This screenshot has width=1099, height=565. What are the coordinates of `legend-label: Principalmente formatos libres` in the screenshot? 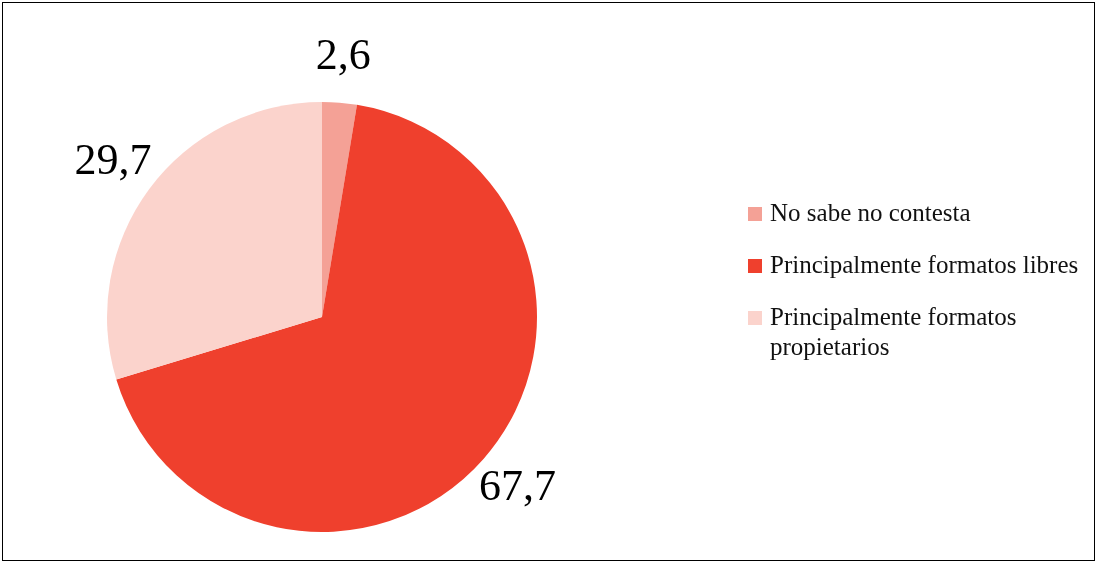 It's located at (925, 265).